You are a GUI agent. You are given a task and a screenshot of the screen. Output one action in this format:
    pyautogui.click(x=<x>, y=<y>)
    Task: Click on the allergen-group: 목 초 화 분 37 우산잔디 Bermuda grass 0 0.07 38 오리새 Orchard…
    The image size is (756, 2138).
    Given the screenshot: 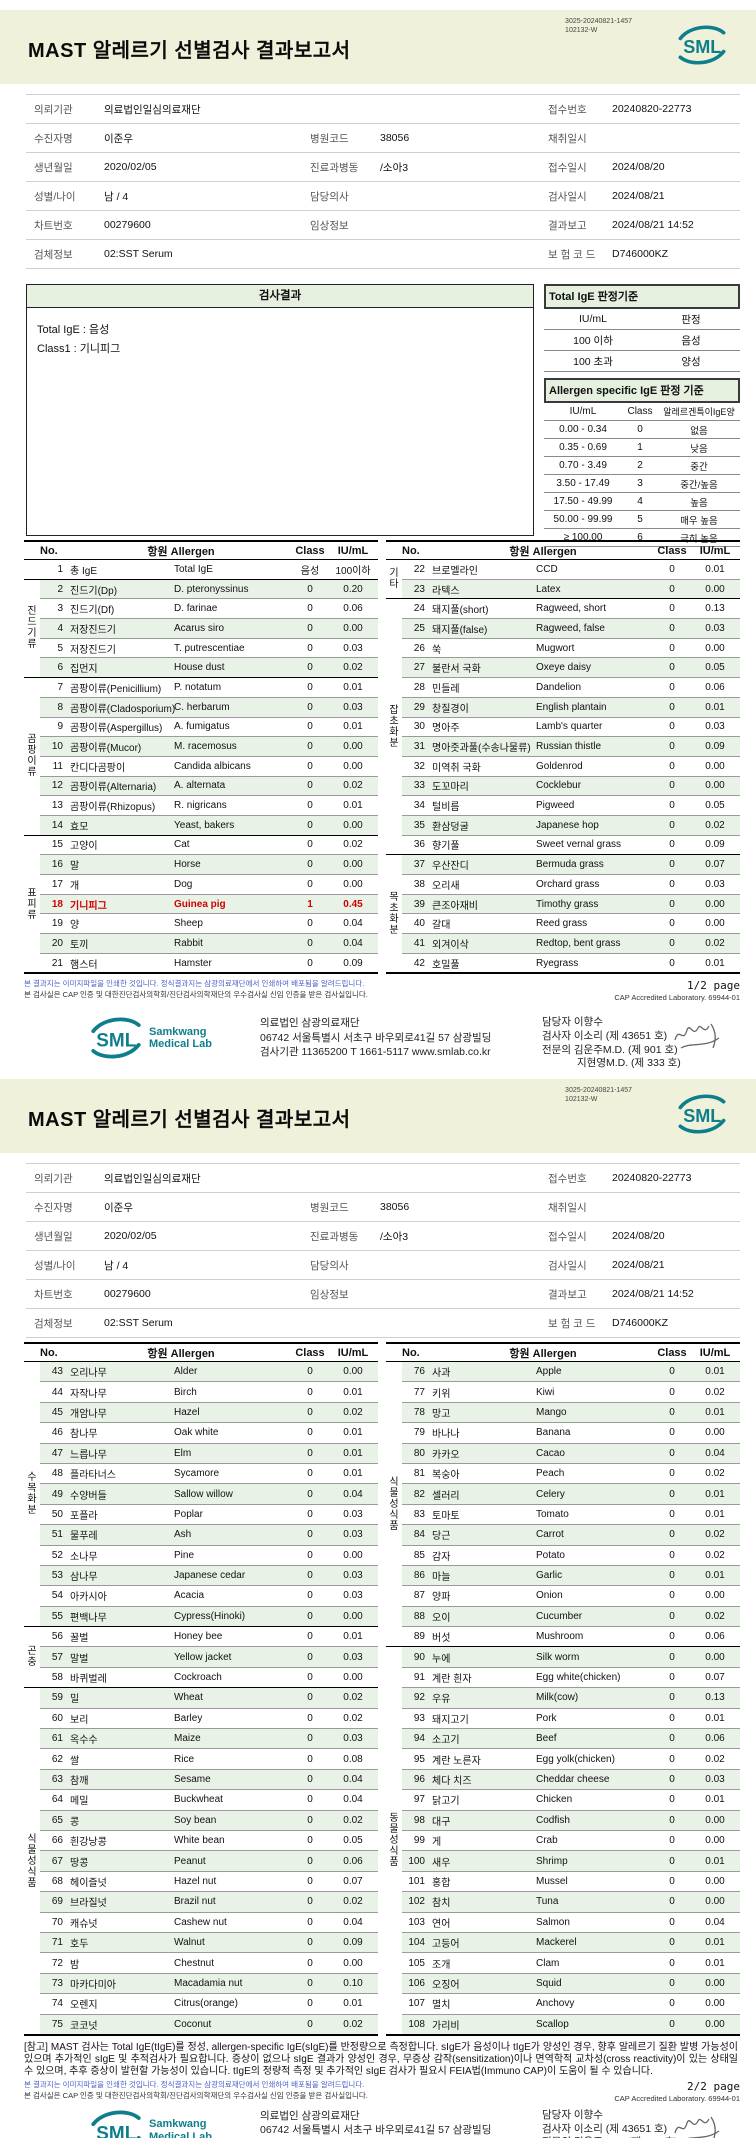 What is the action you would take?
    pyautogui.click(x=563, y=913)
    